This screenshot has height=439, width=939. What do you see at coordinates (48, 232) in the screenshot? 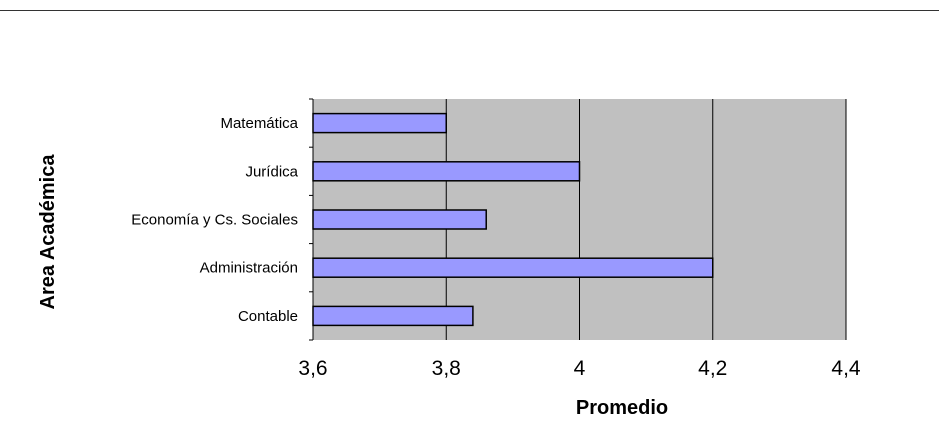
I see `y-axis-title: Area Académica` at bounding box center [48, 232].